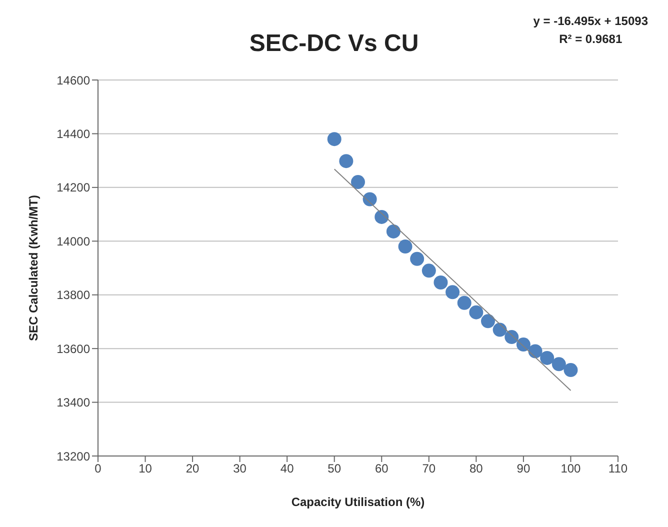 This screenshot has width=668, height=527. Describe the element at coordinates (591, 39) in the screenshot. I see `text: R² = 0.9681` at that location.